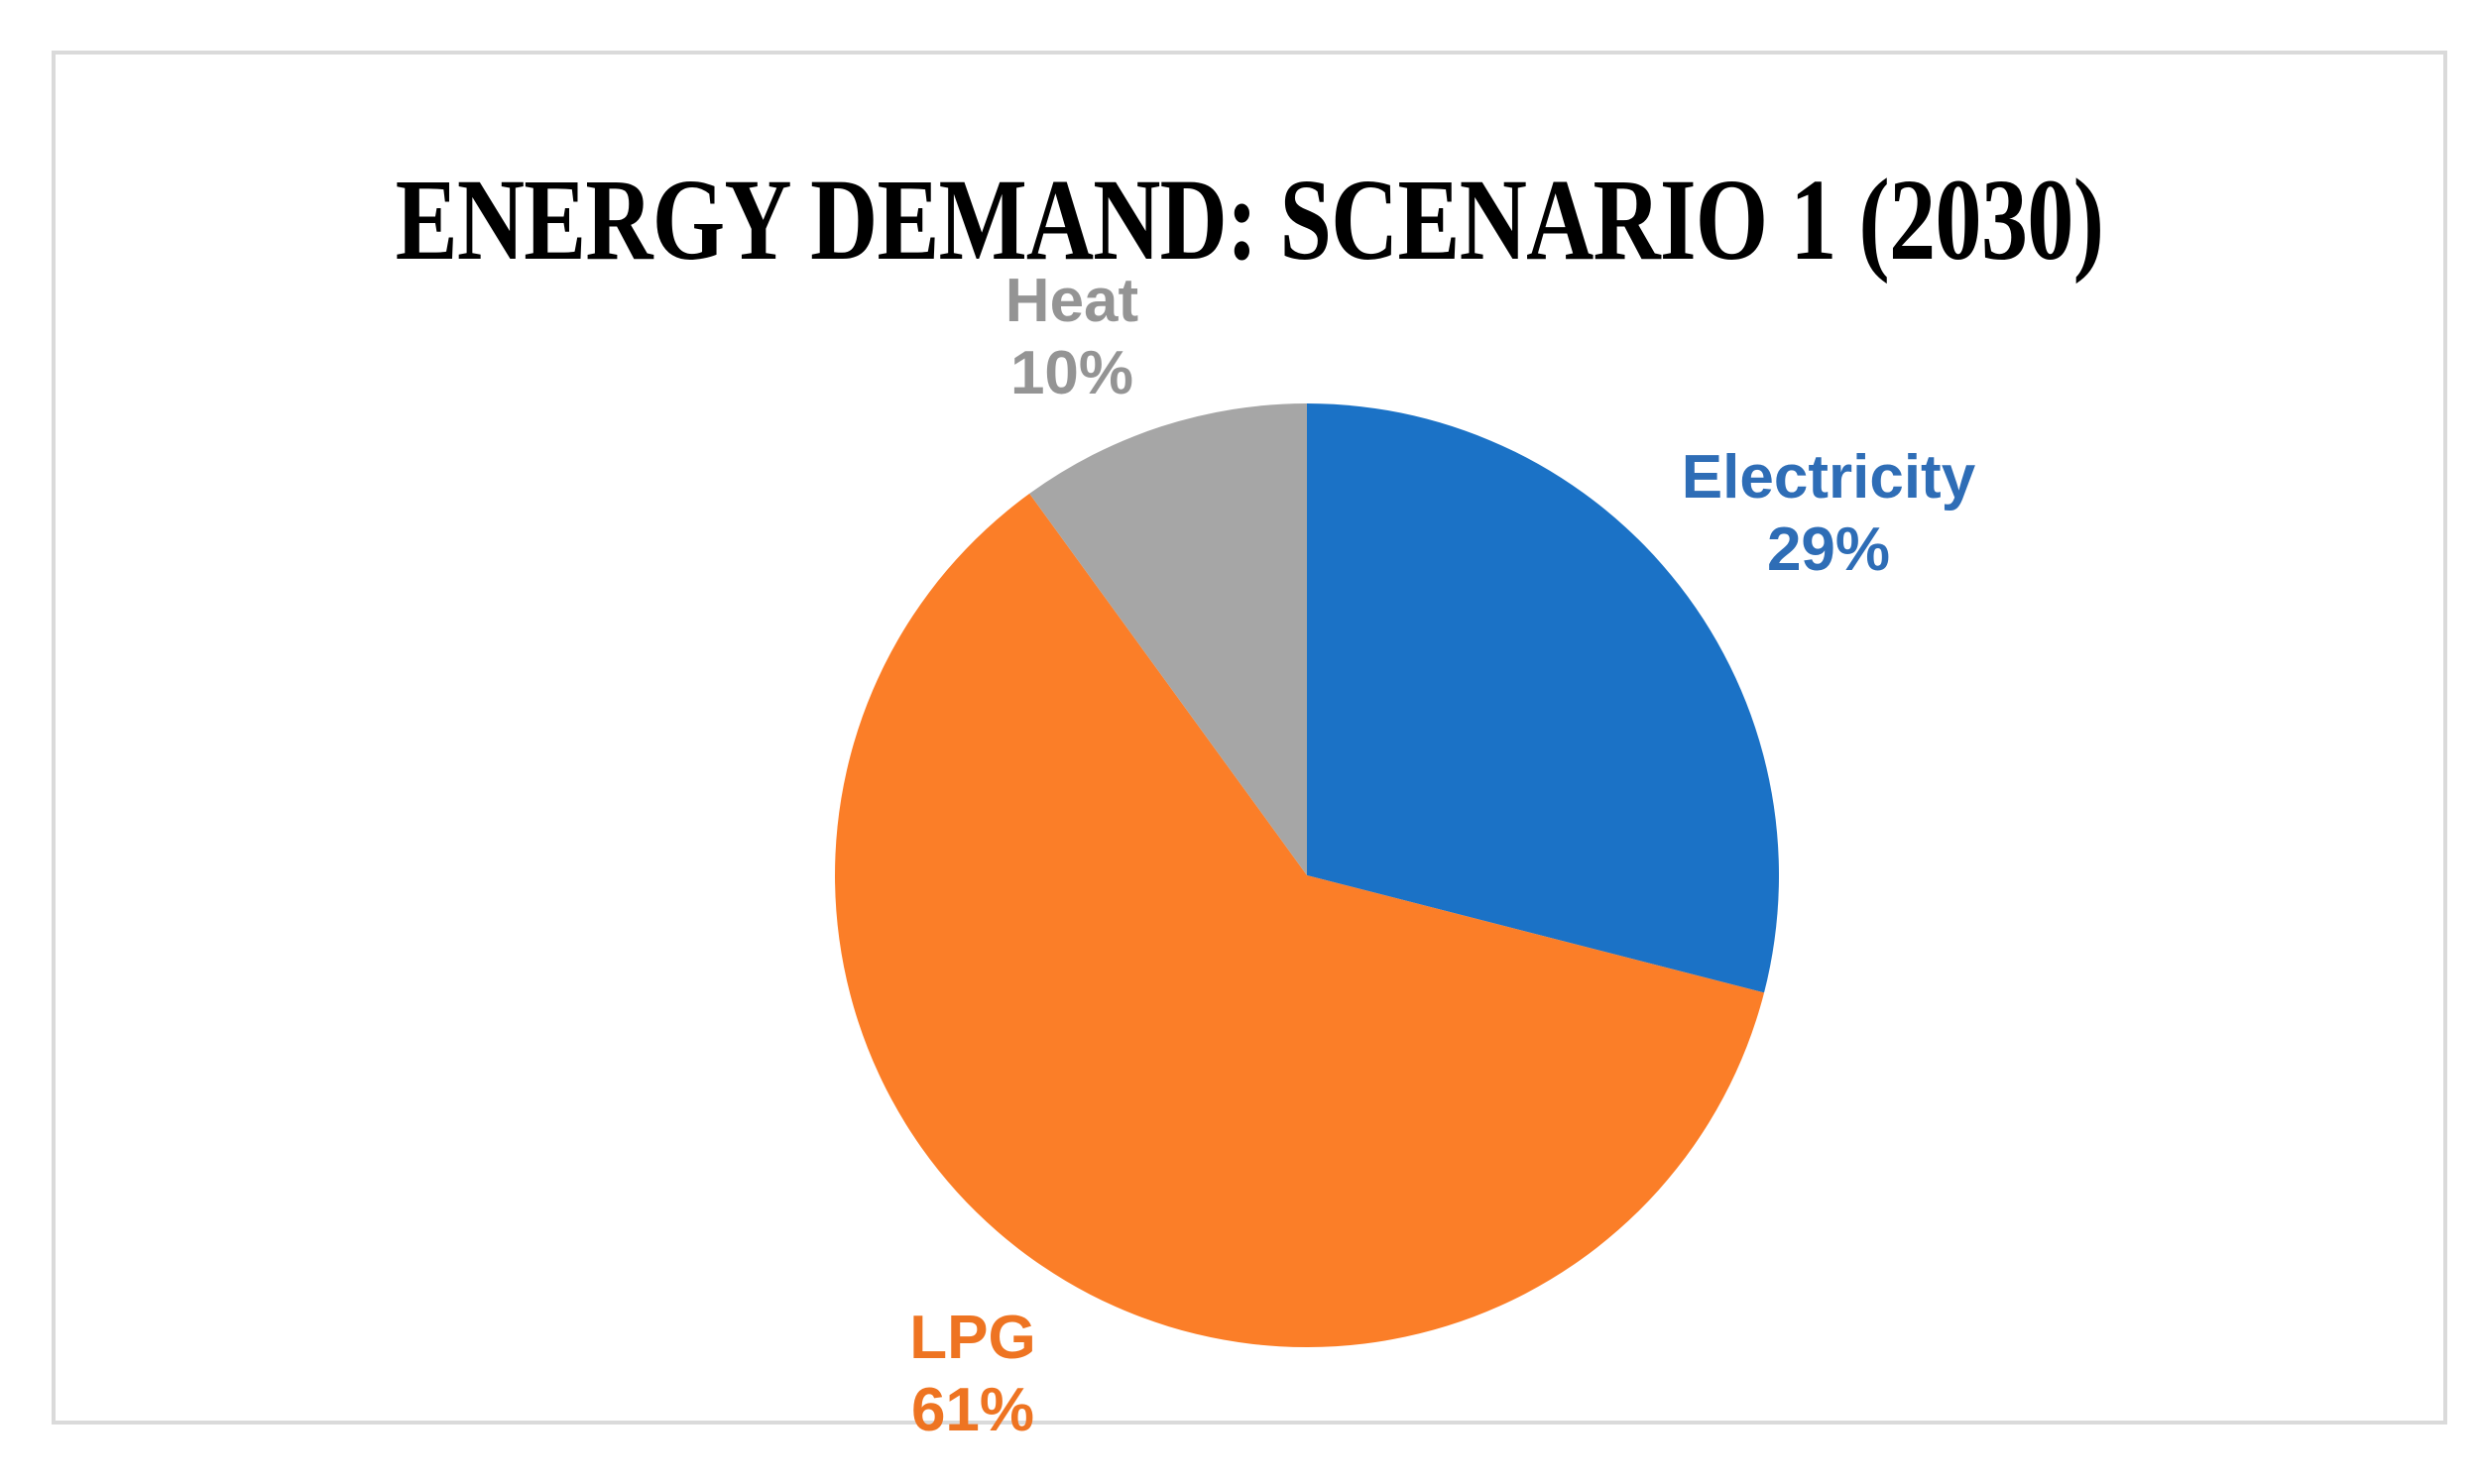 The width and height of the screenshot is (2480, 1484). I want to click on data-label-electricity-name: Electricity, so click(1829, 478).